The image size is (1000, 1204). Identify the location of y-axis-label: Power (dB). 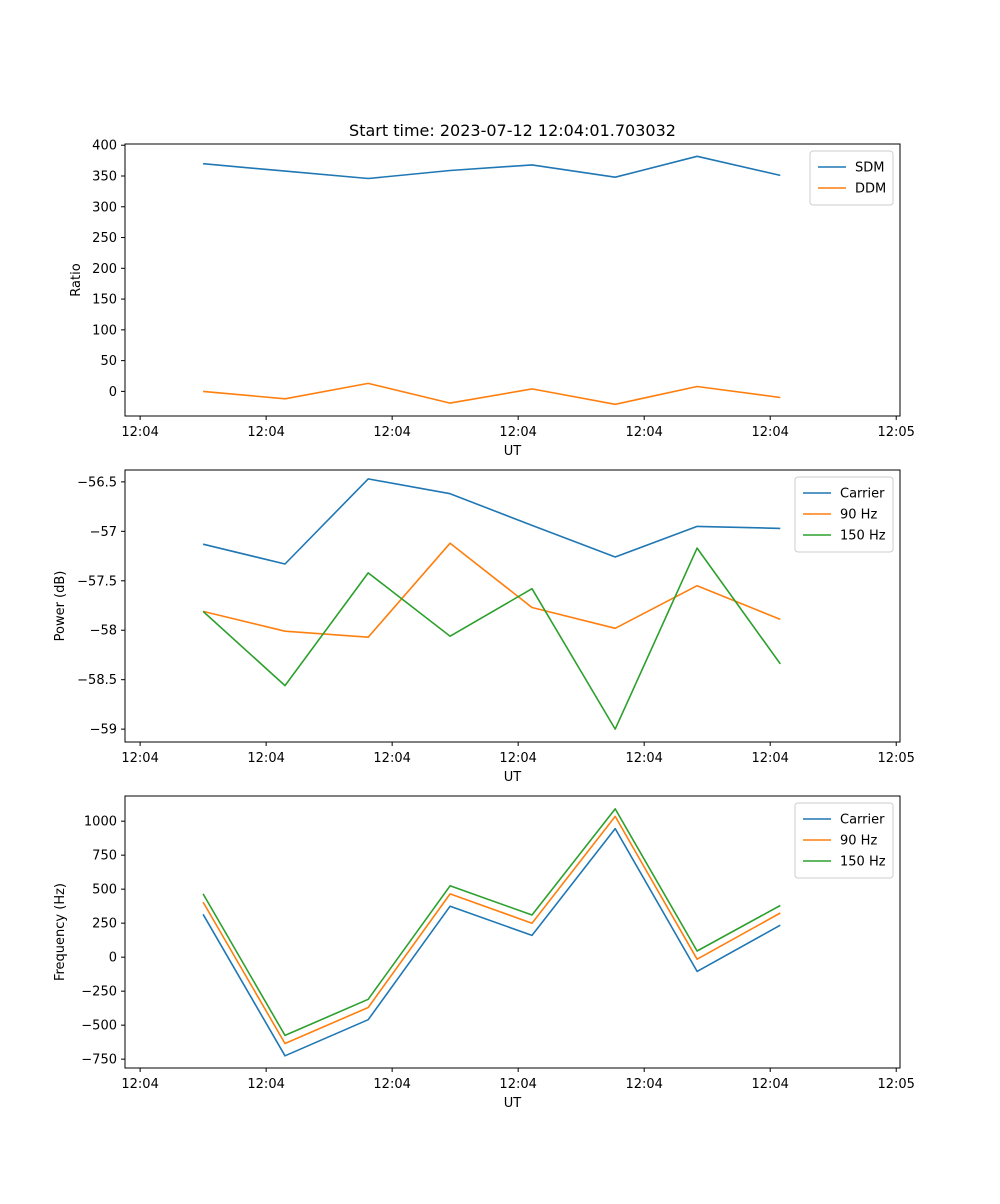
(60, 606).